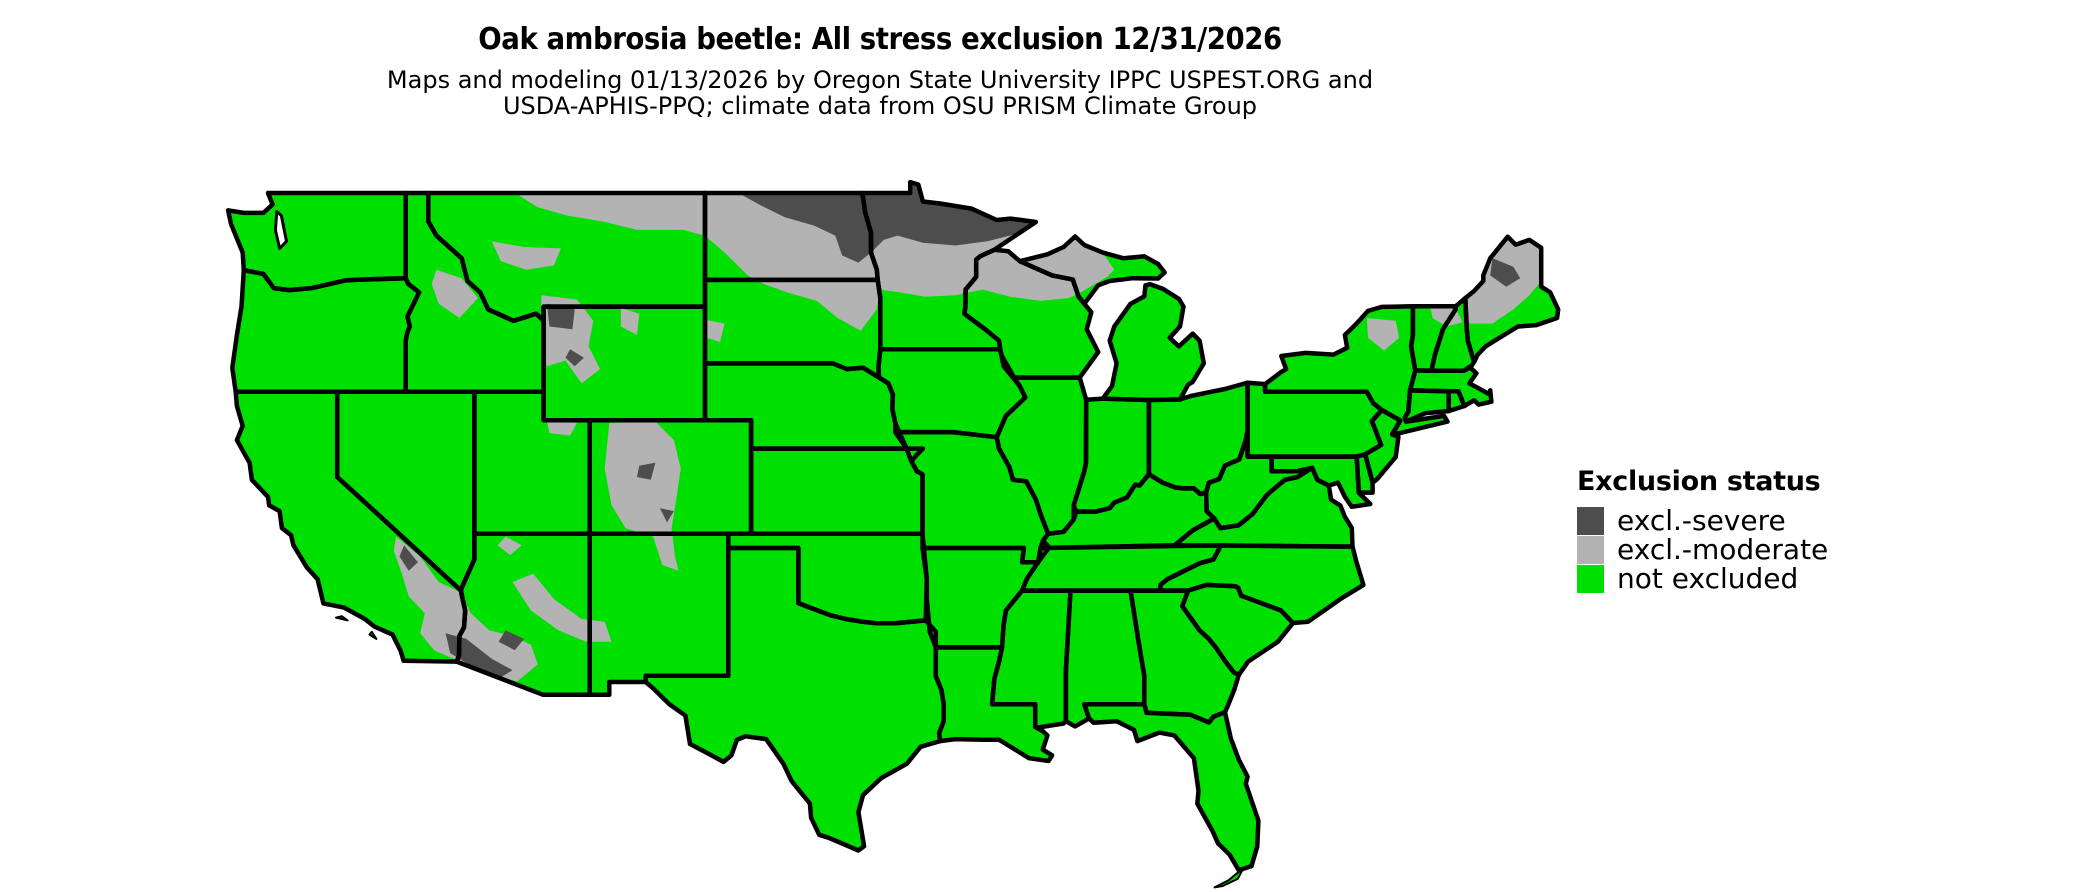 Image resolution: width=2100 pixels, height=892 pixels. I want to click on state-fill-tn, so click(1121, 568).